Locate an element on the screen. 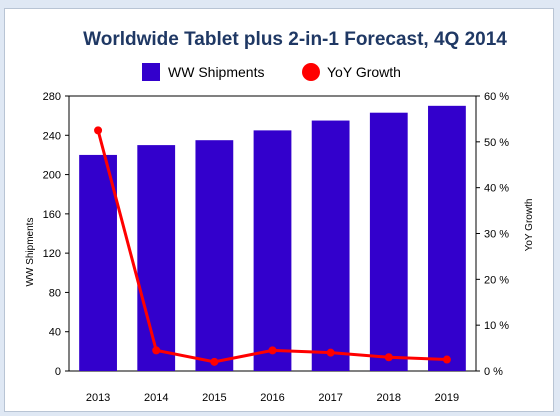  y-tick-label: 0 is located at coordinates (58, 372).